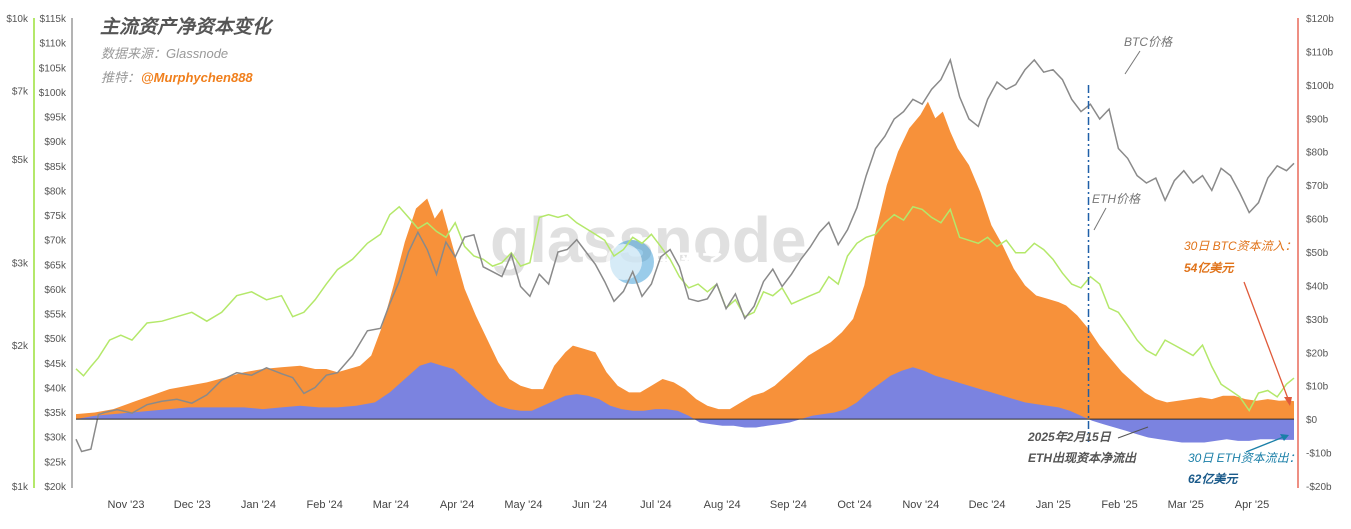  What do you see at coordinates (1319, 487) in the screenshot?
I see `flow-tick-label: -$20b` at bounding box center [1319, 487].